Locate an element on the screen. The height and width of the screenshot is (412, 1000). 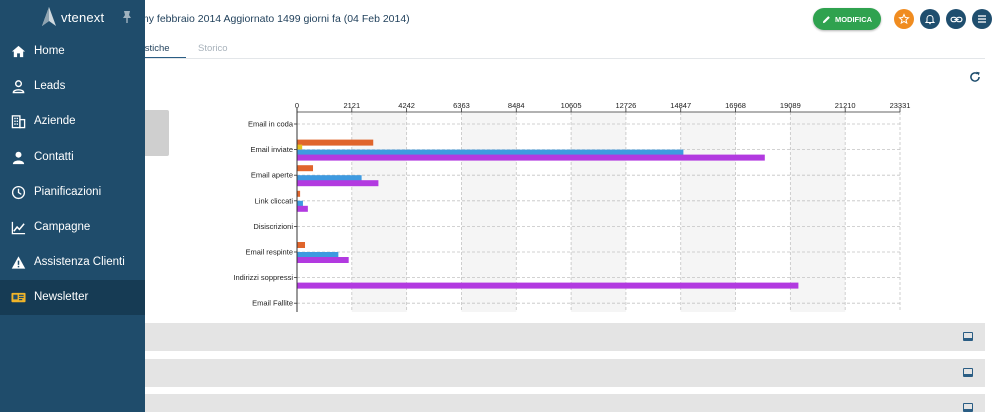
x-tick-label: 8484 is located at coordinates (516, 105).